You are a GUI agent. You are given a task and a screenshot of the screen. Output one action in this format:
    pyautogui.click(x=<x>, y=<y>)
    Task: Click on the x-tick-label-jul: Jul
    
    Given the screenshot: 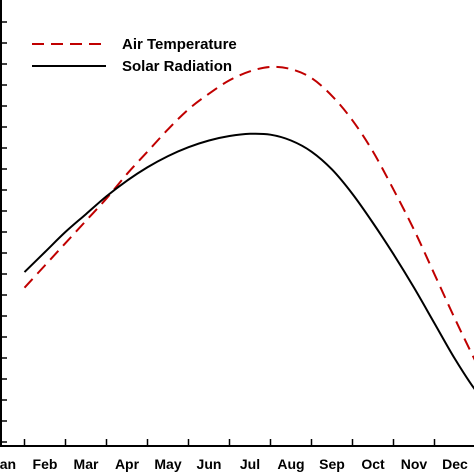 What is the action you would take?
    pyautogui.click(x=250, y=464)
    